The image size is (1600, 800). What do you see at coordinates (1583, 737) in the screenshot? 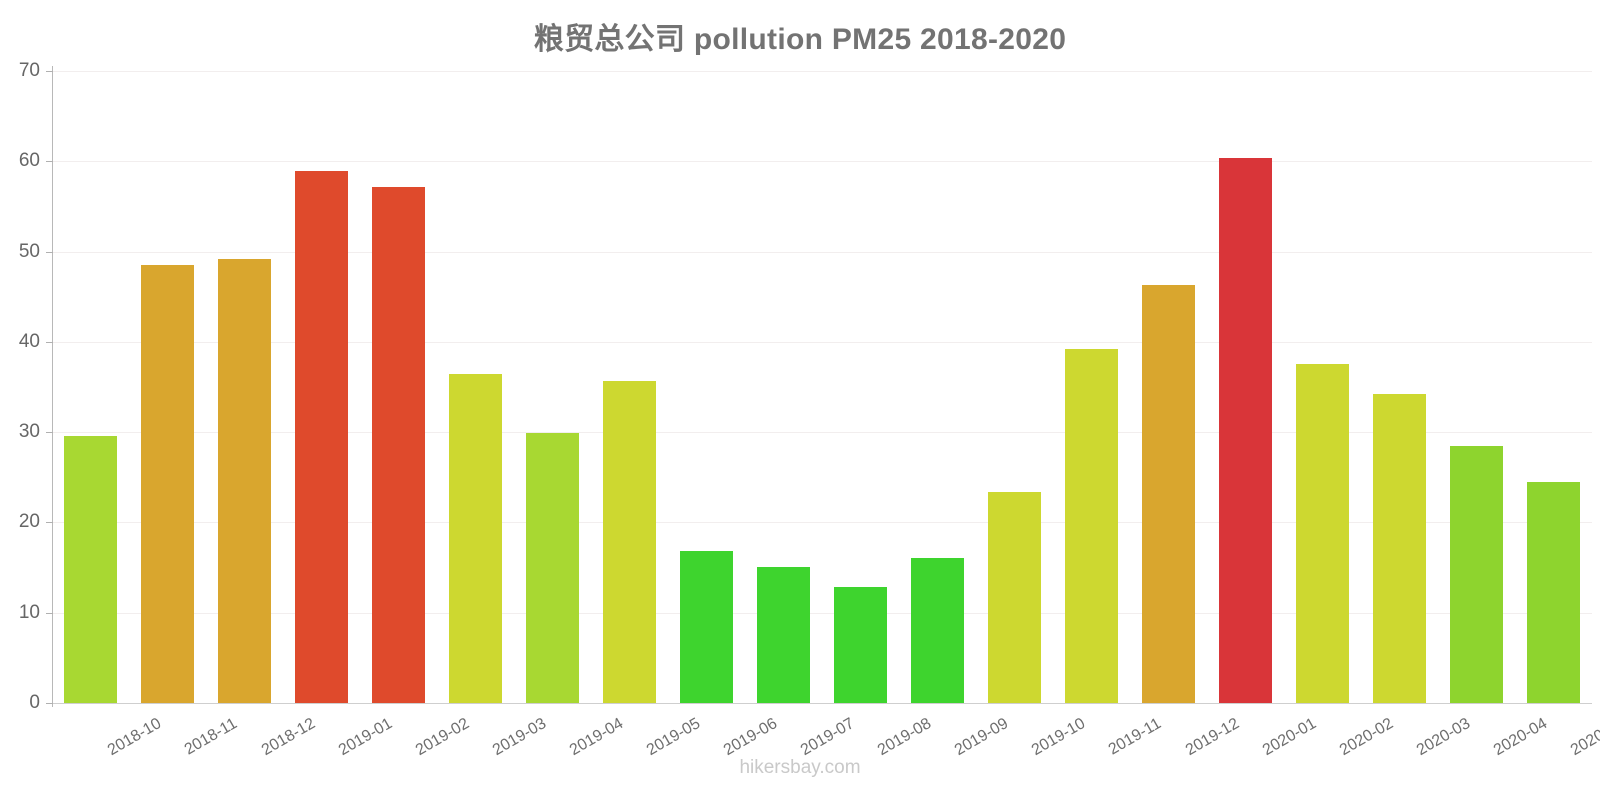
I see `x-tick-label: 2020-05` at bounding box center [1583, 737].